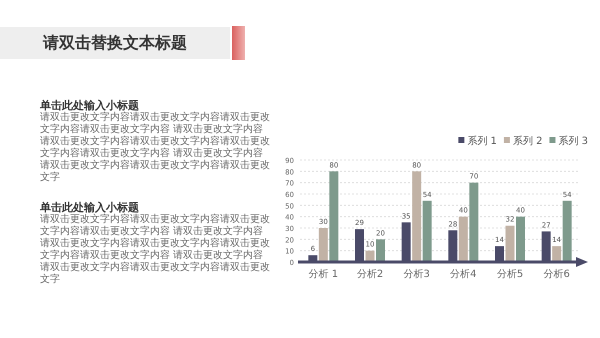  What do you see at coordinates (323, 274) in the screenshot?
I see `x-tick-label: 分析 1` at bounding box center [323, 274].